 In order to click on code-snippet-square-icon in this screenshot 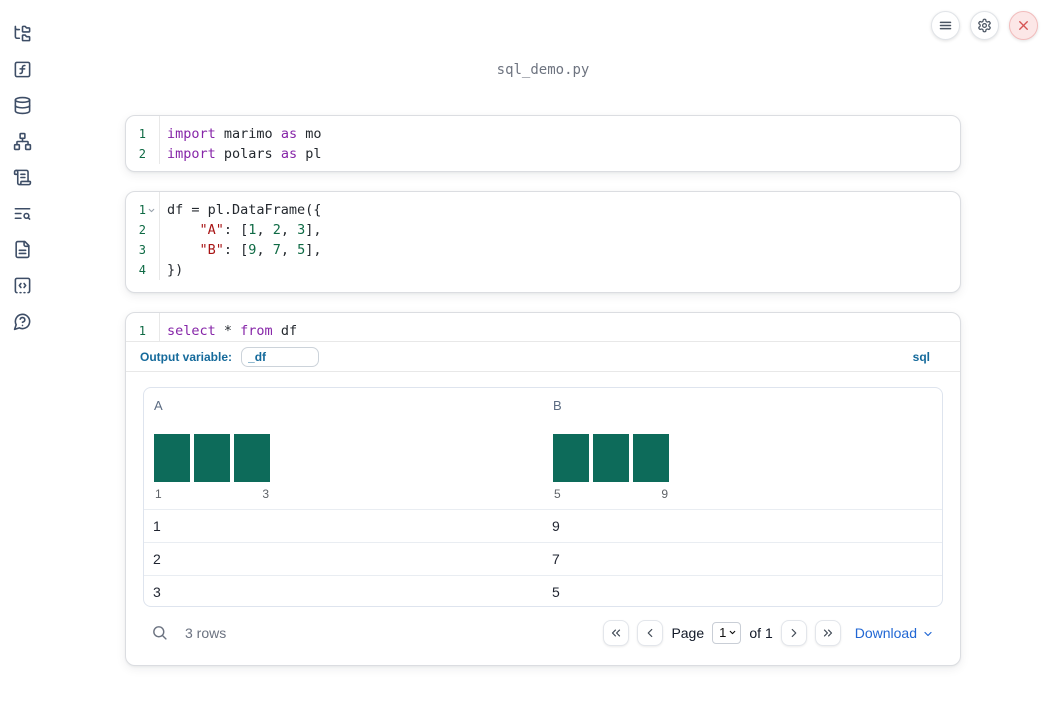, I will do `click(22, 285)`.